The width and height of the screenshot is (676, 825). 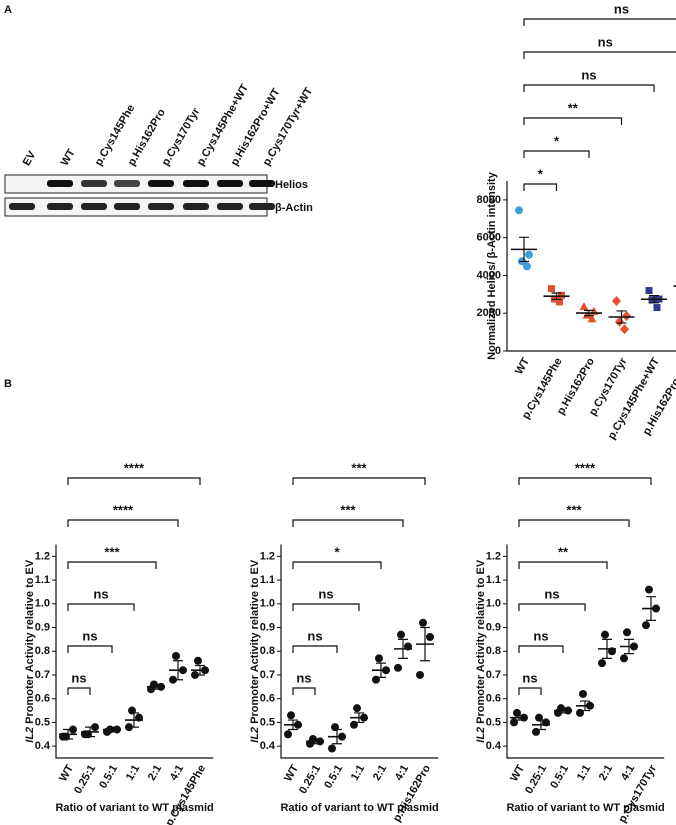 I want to click on x-tick-label: 2:1, so click(x=606, y=773).